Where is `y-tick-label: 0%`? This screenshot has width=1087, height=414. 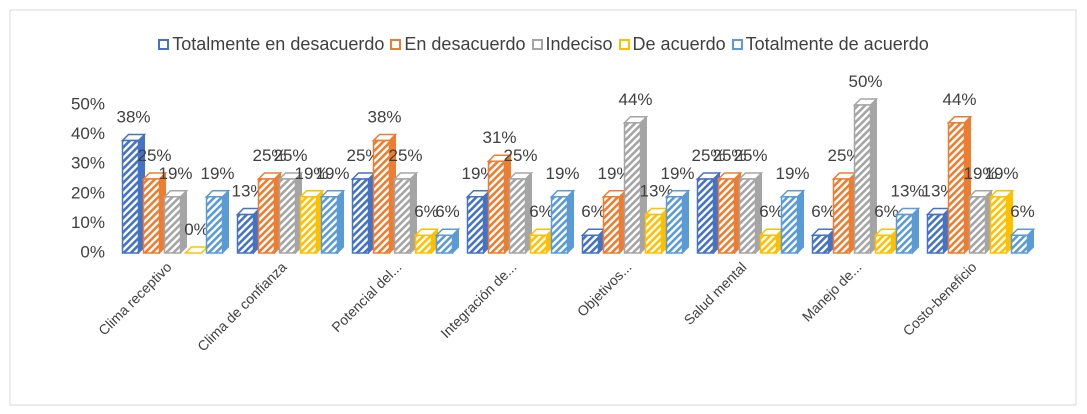
y-tick-label: 0% is located at coordinates (92, 251).